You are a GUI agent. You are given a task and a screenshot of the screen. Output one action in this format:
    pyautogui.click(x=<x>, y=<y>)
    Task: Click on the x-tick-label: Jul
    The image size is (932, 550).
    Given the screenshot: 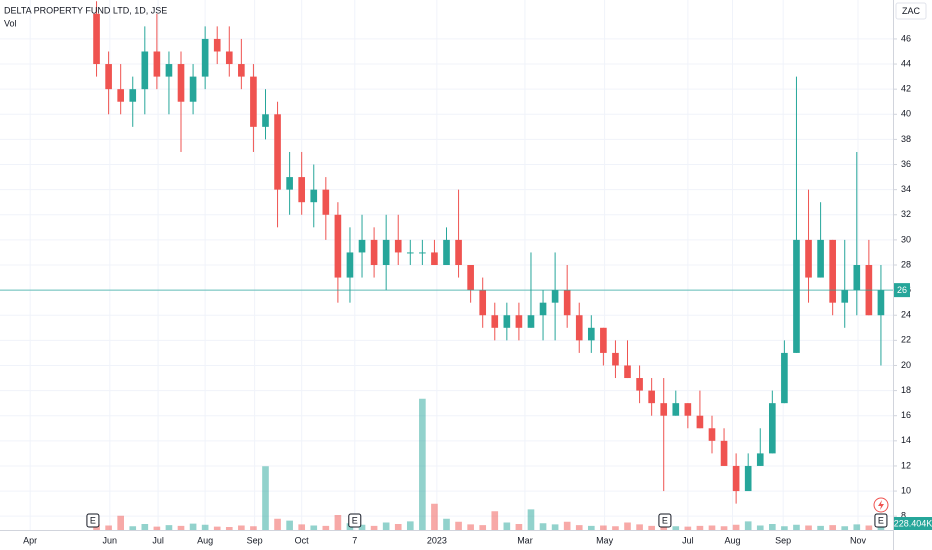 What is the action you would take?
    pyautogui.click(x=158, y=540)
    